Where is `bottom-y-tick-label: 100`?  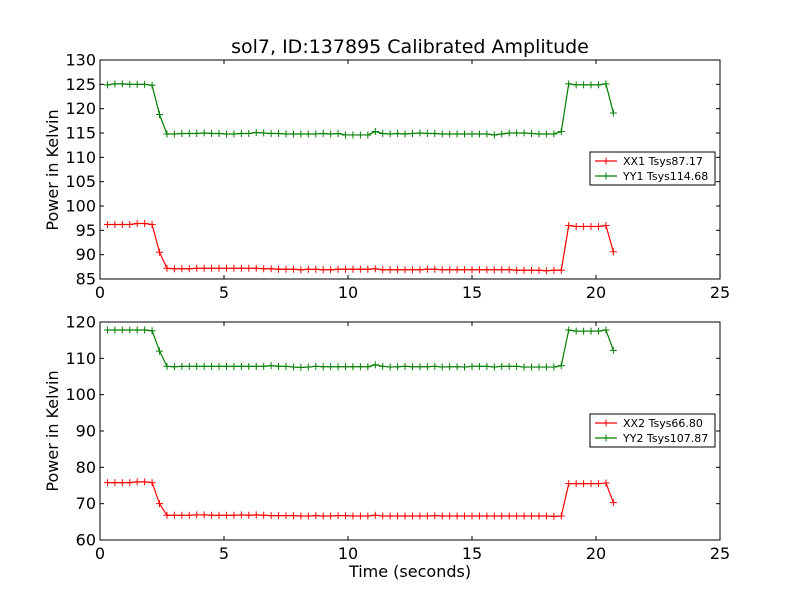
bottom-y-tick-label: 100 is located at coordinates (80, 394).